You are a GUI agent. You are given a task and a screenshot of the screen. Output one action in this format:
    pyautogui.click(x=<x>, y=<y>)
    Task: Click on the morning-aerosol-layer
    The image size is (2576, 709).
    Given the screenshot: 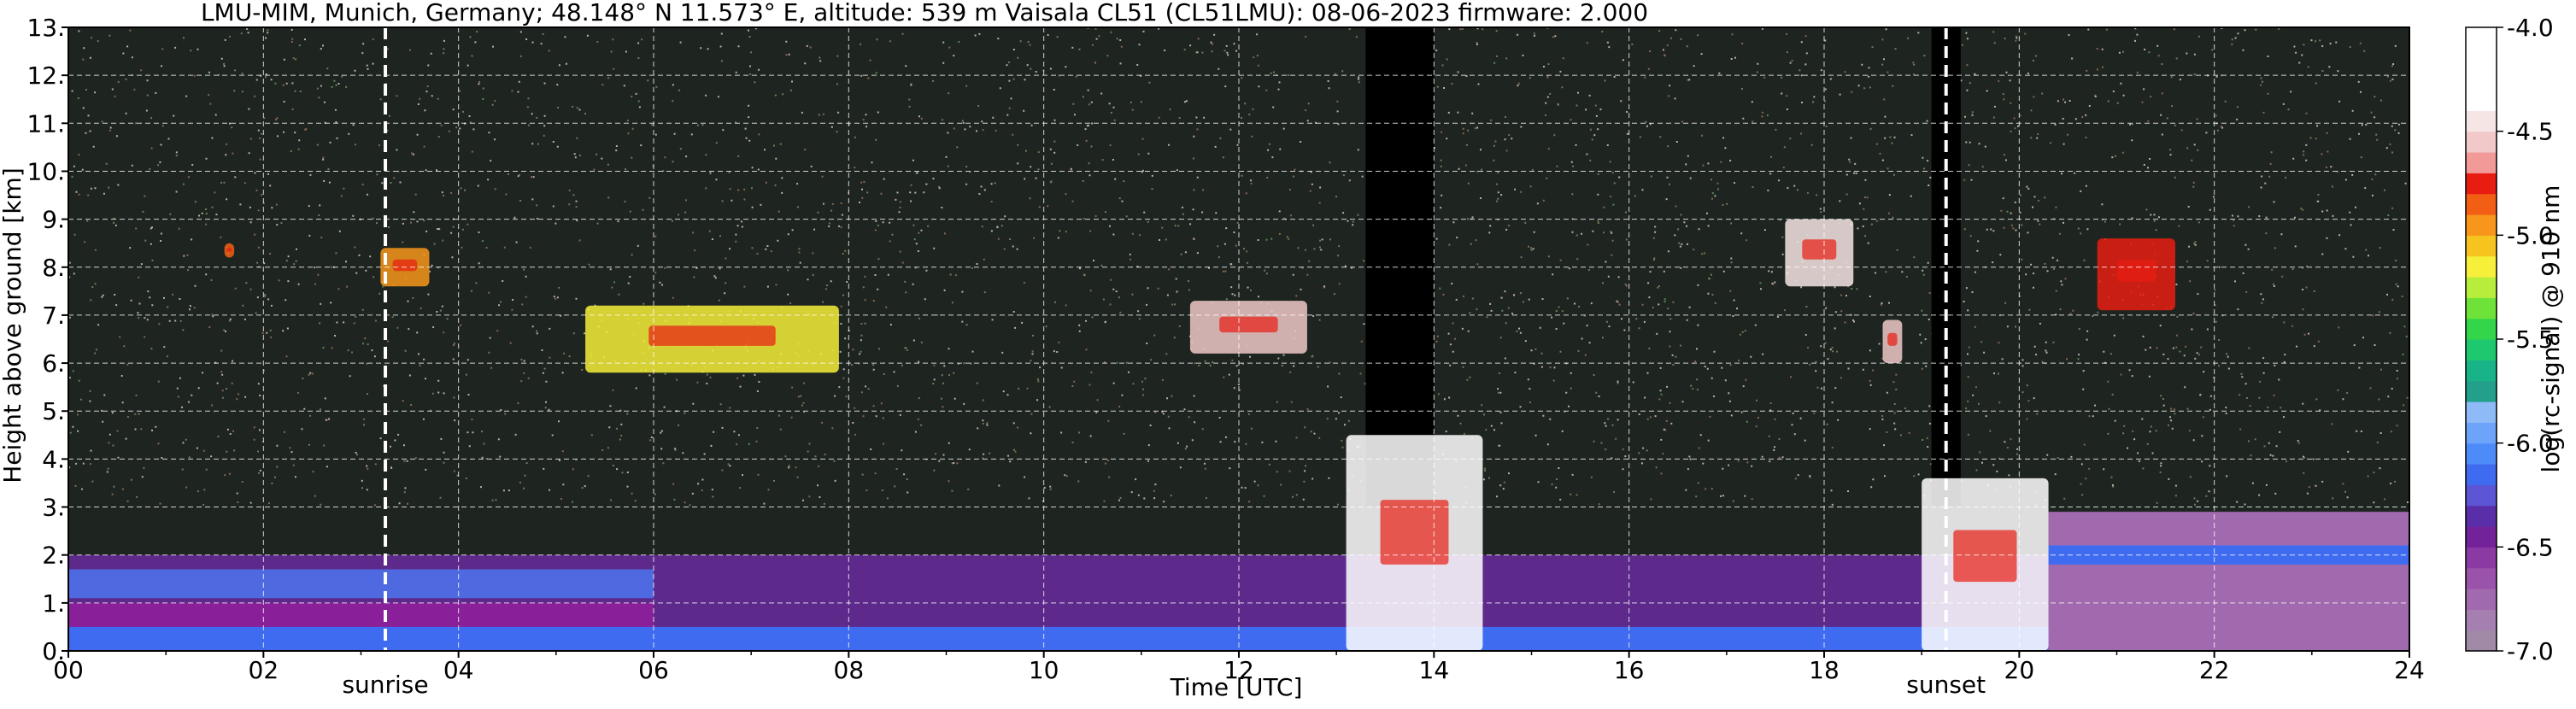 What is the action you would take?
    pyautogui.click(x=361, y=584)
    